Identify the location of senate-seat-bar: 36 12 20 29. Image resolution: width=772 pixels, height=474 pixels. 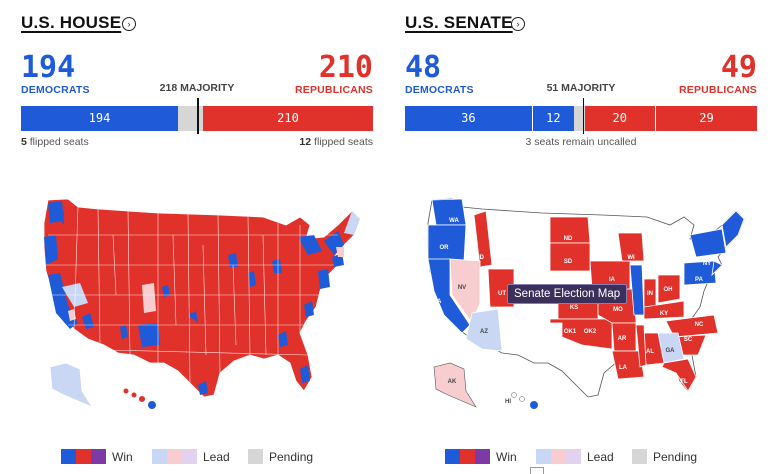
(581, 118).